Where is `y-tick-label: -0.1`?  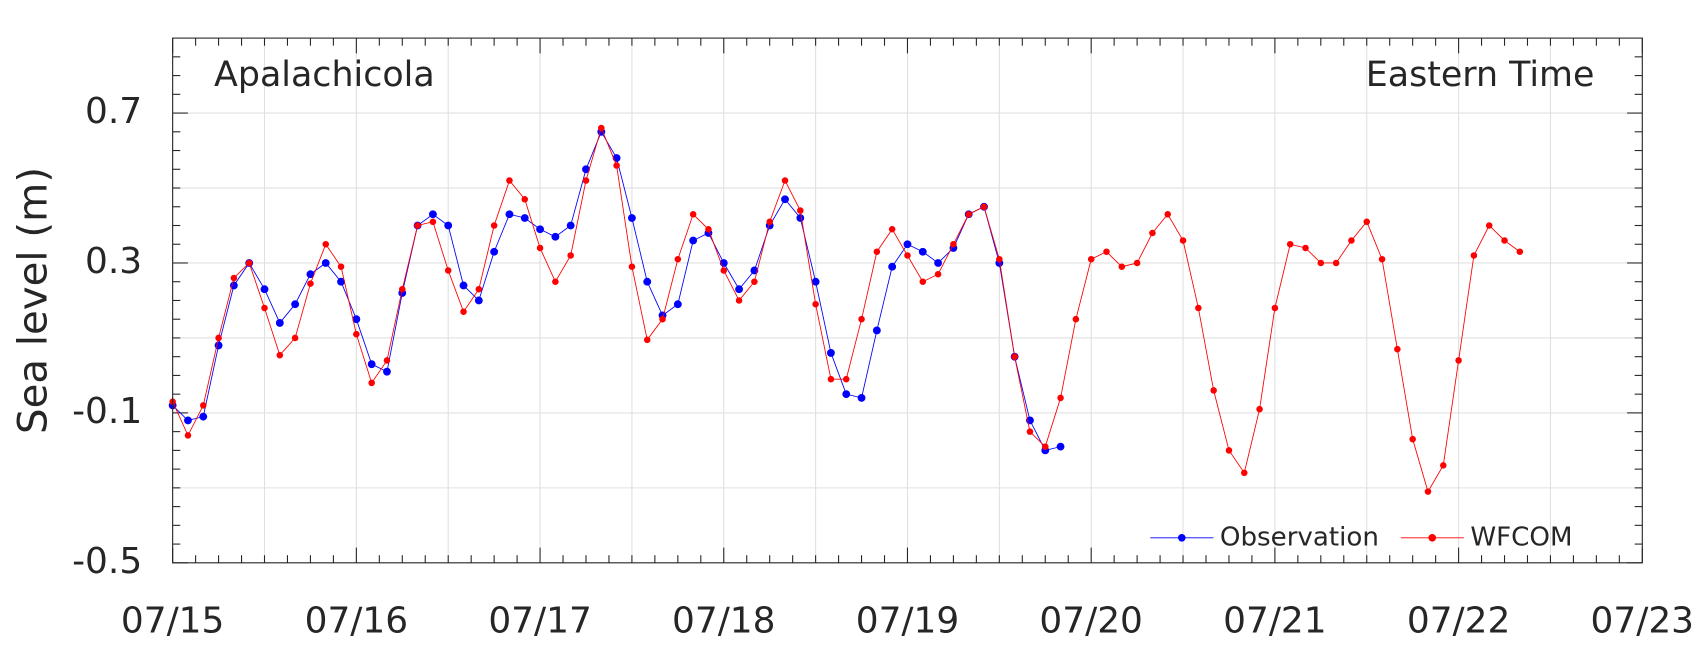 y-tick-label: -0.1 is located at coordinates (107, 411).